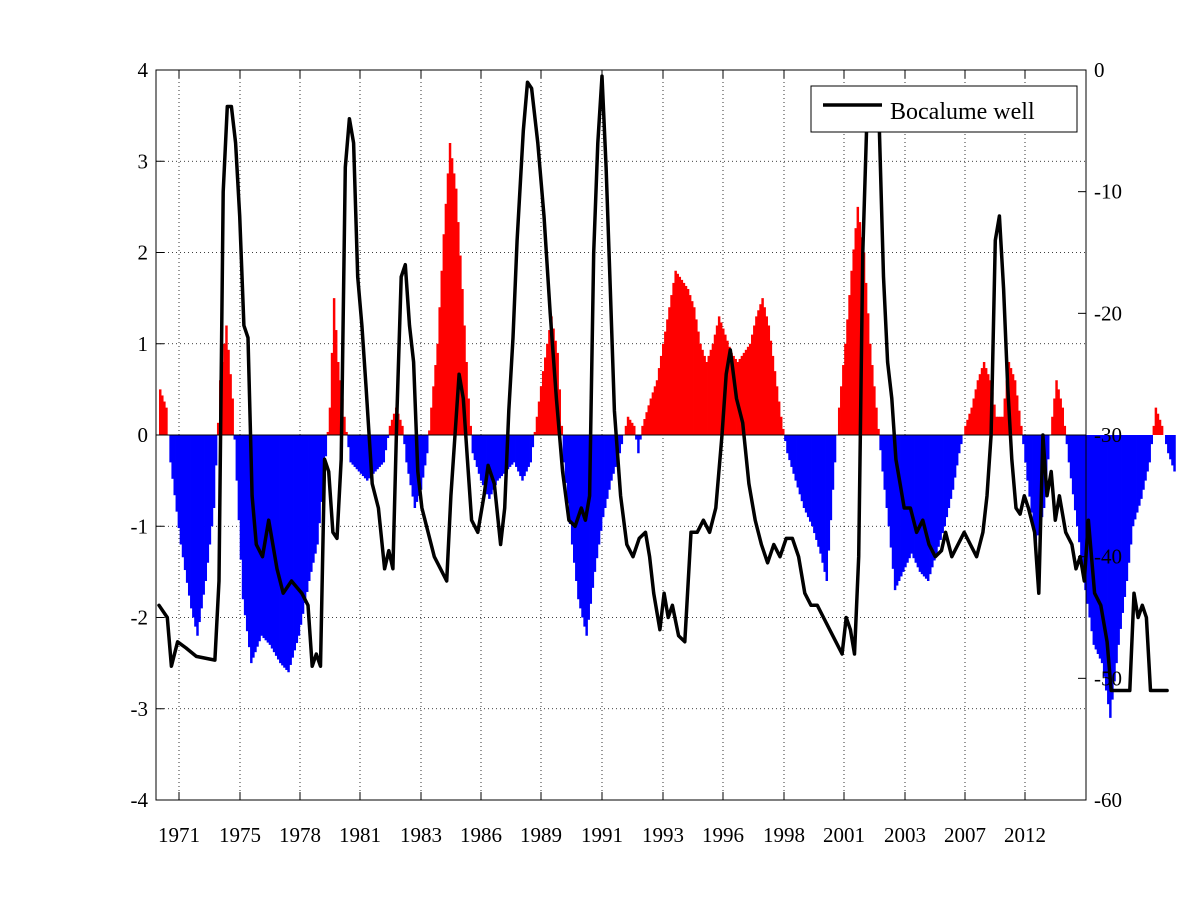  What do you see at coordinates (481, 835) in the screenshot?
I see `x-tick-label: 1986` at bounding box center [481, 835].